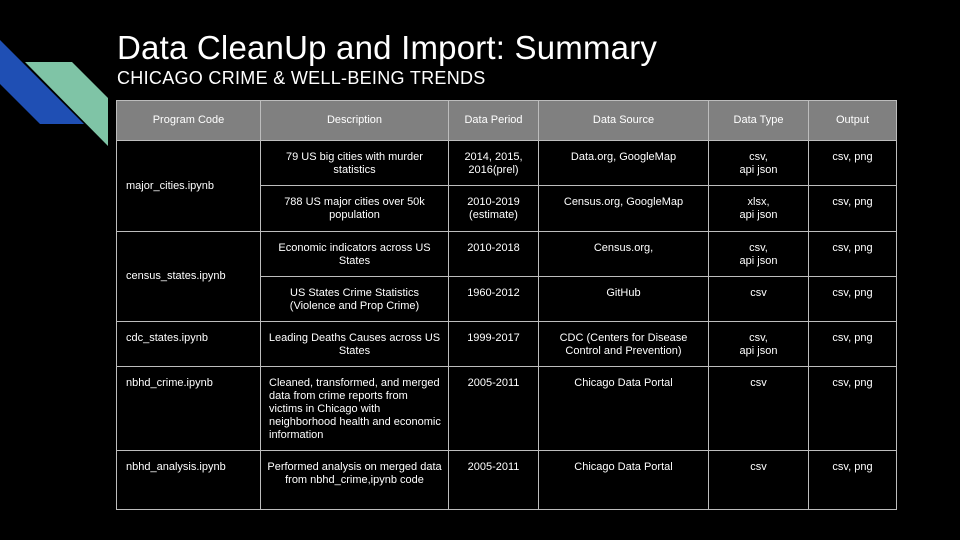  I want to click on blue-stripe, so click(42, 82).